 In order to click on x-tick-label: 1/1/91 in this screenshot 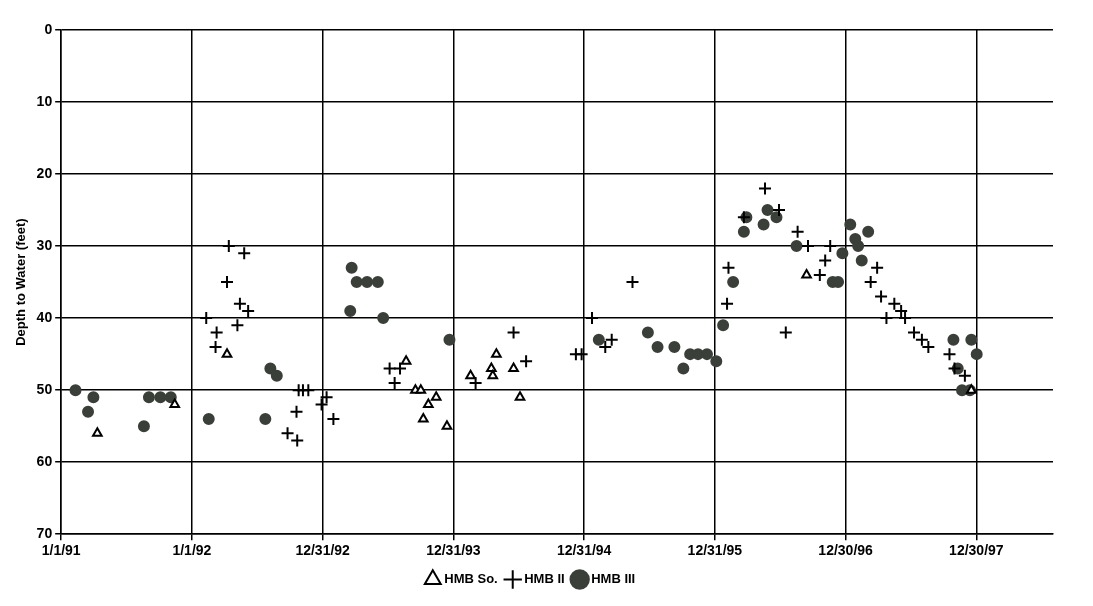, I will do `click(61, 550)`.